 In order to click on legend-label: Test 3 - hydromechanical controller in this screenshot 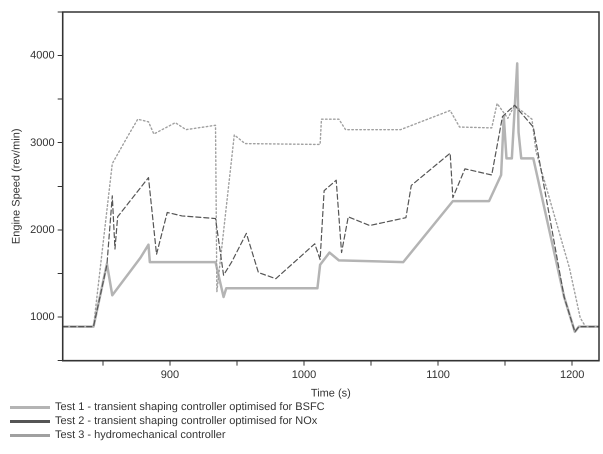, I will do `click(140, 435)`.